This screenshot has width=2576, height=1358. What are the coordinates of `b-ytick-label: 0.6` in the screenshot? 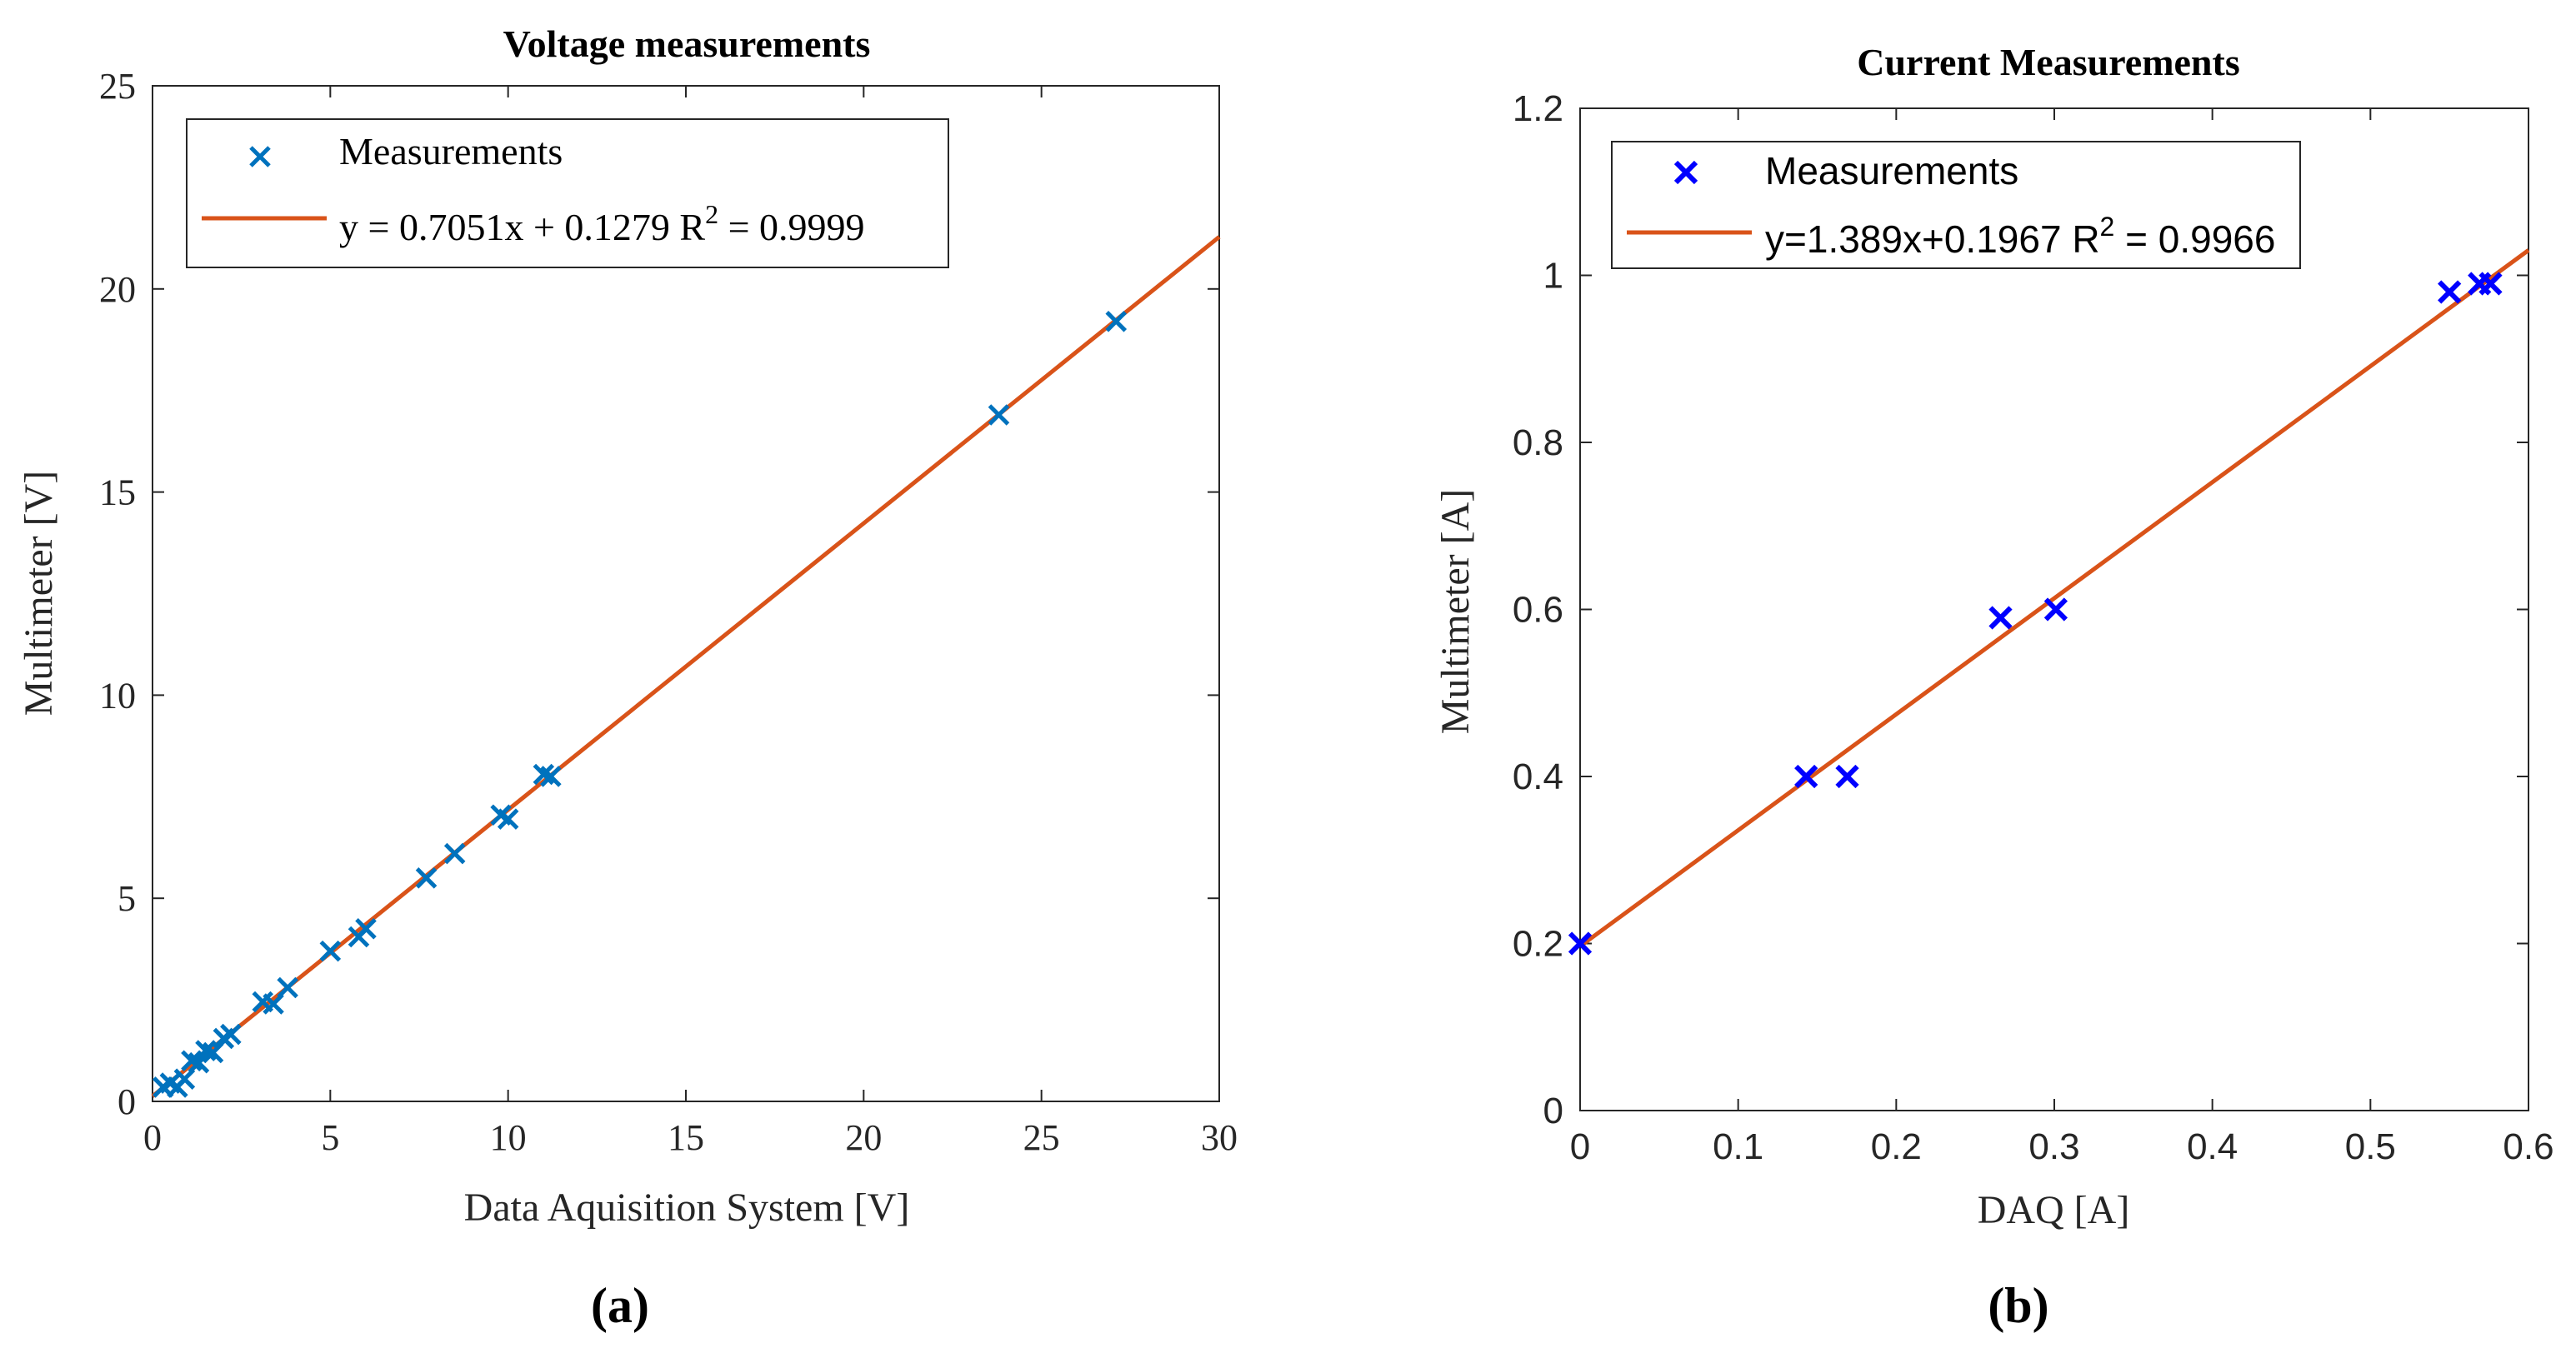 It's located at (1538, 610).